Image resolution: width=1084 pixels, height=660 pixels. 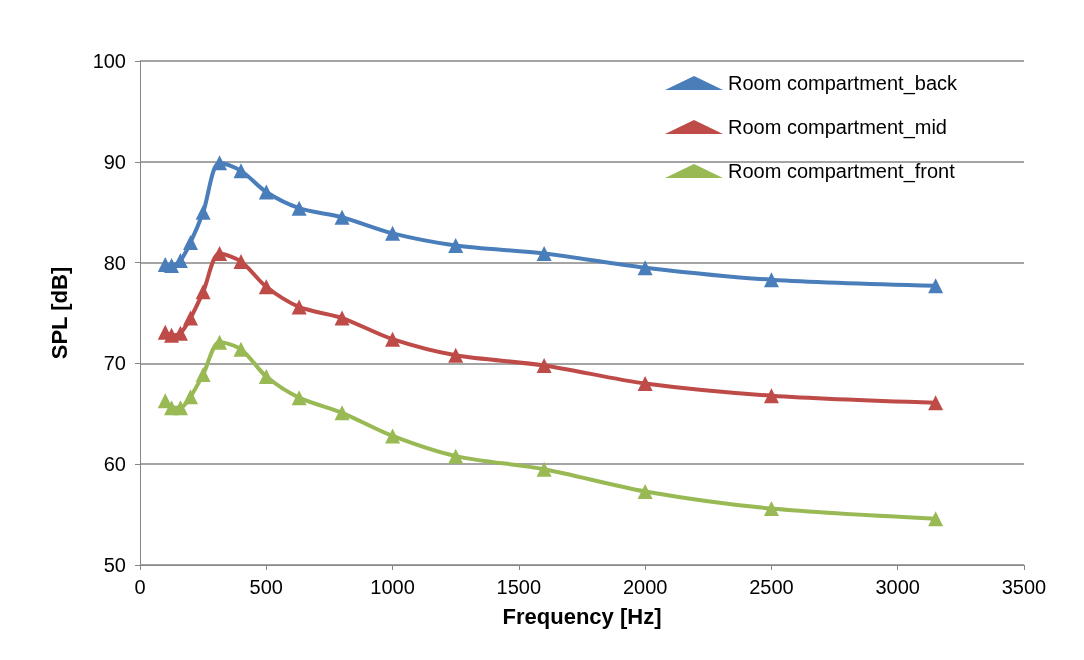 I want to click on y-tick-label: 70, so click(x=114, y=363).